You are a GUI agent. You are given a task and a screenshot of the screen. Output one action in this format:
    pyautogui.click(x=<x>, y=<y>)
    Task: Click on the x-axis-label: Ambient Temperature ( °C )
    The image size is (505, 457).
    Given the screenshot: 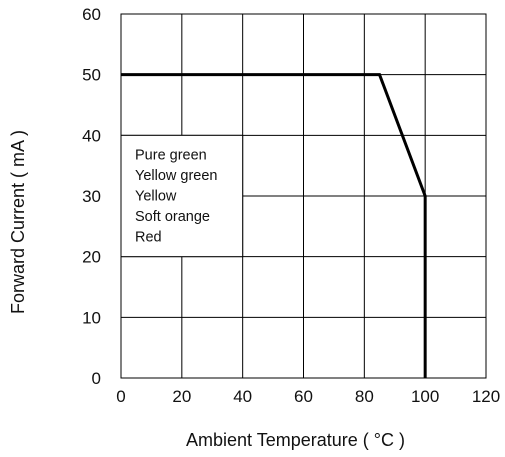 What is the action you would take?
    pyautogui.click(x=295, y=440)
    